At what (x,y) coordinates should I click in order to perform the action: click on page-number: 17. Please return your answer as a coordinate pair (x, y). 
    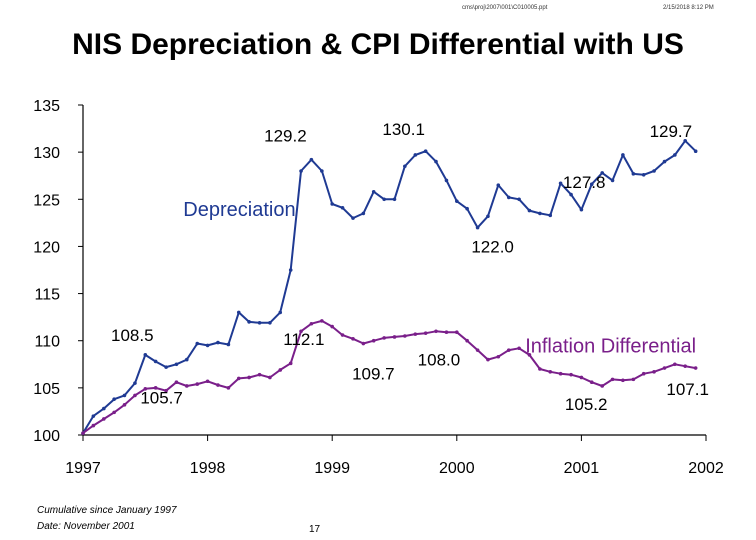
    Looking at the image, I should click on (315, 529).